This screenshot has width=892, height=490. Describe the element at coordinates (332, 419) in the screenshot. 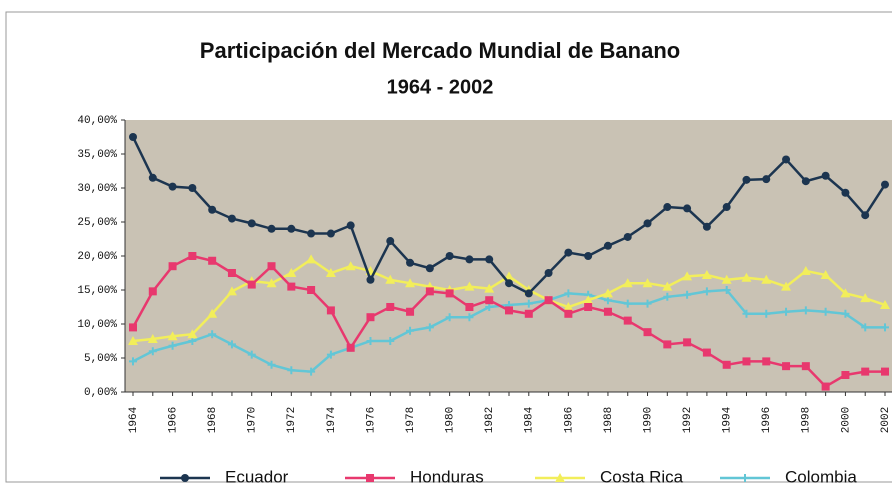

I see `x-tick-label: 1974` at that location.